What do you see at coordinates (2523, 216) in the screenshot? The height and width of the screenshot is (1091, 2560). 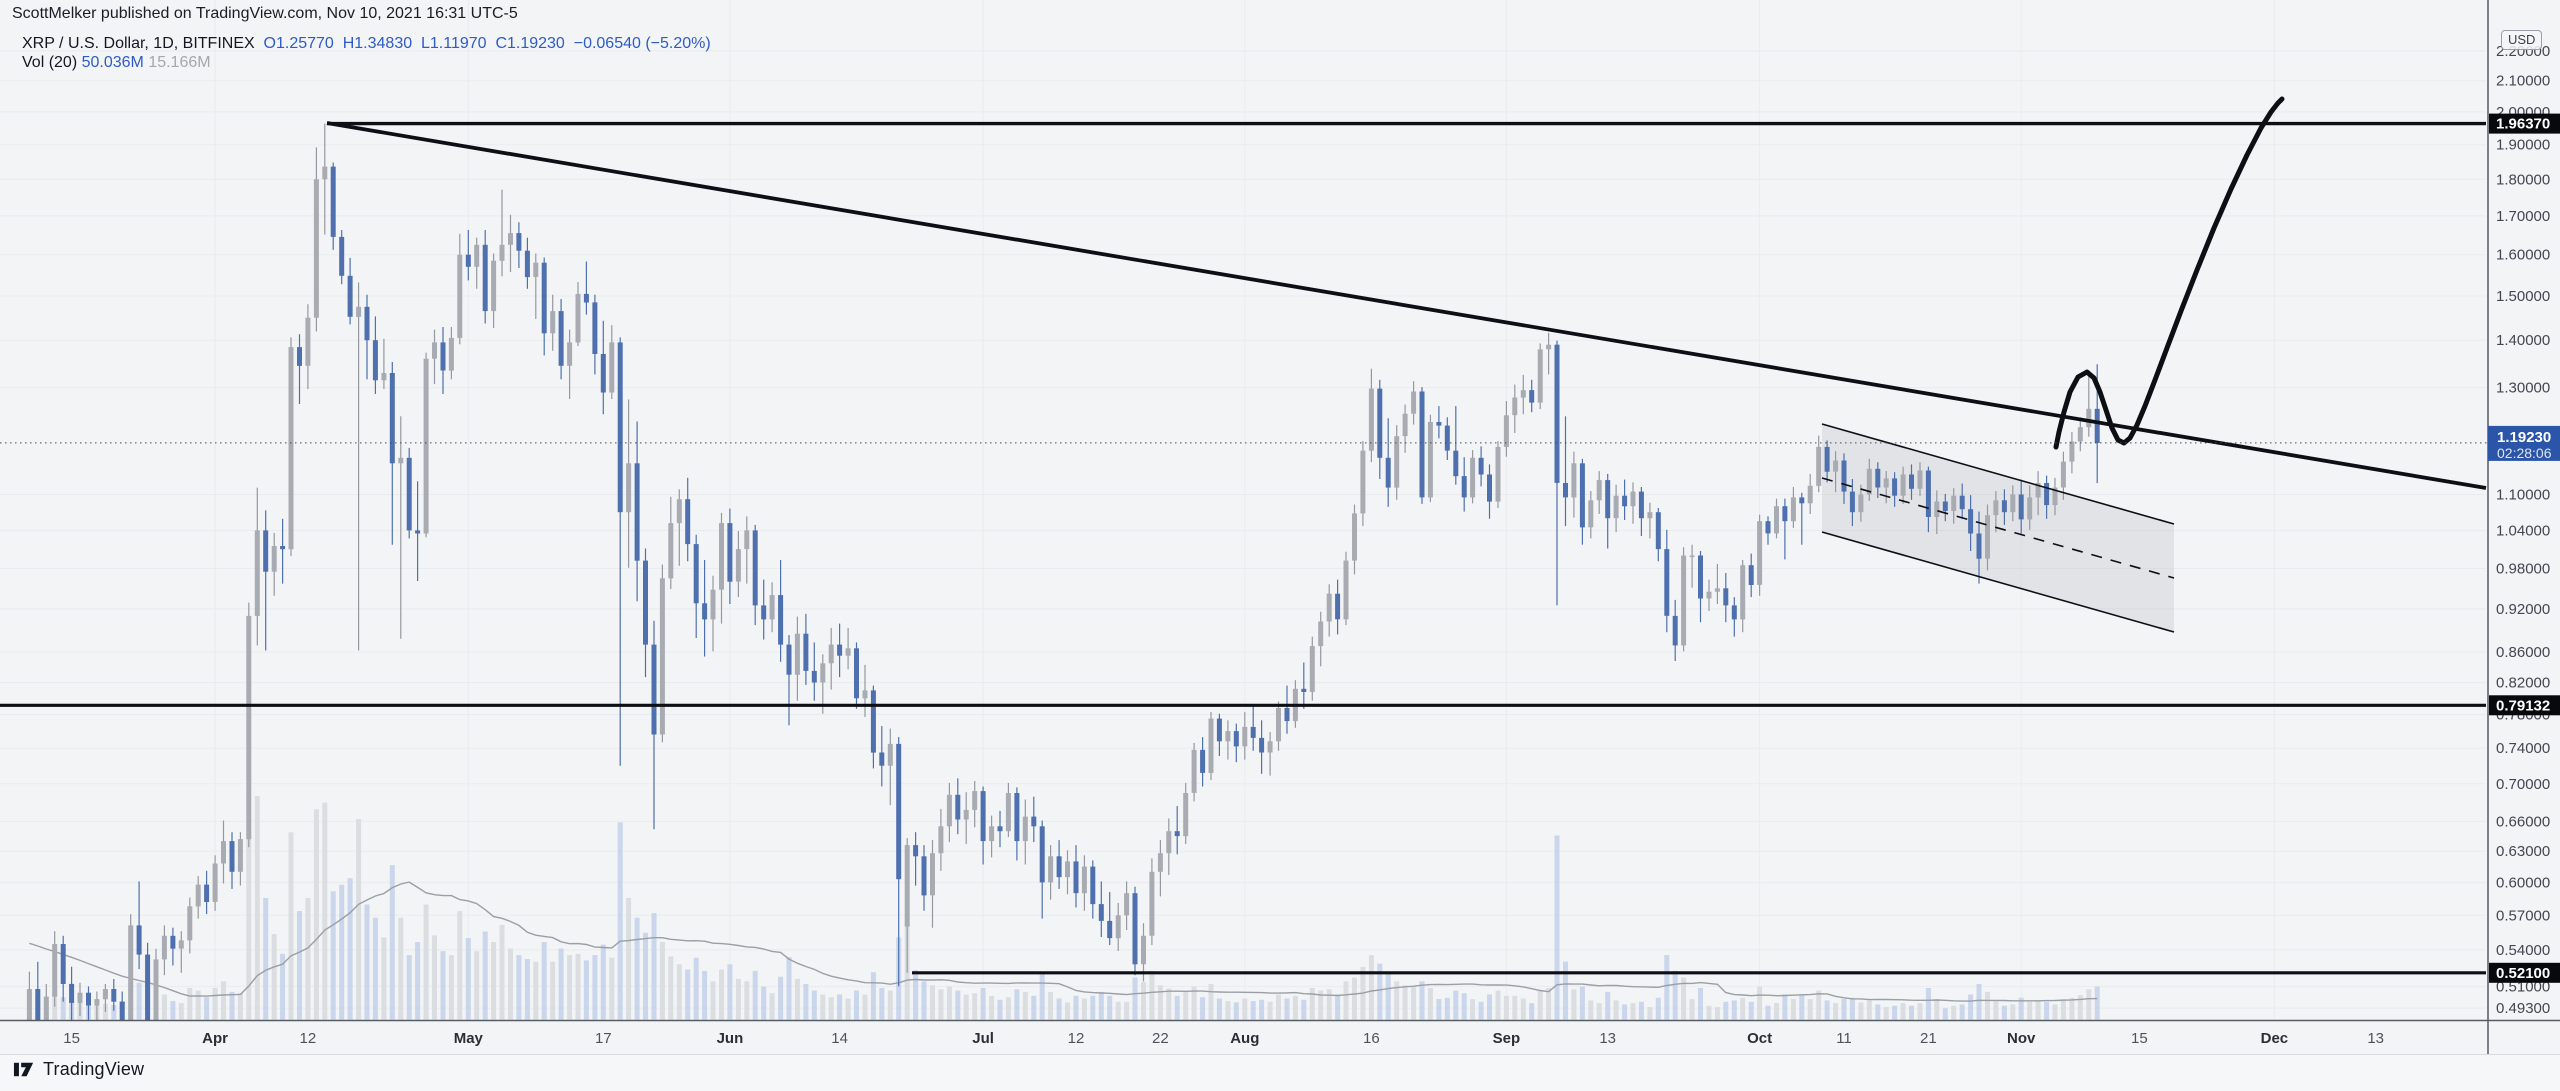 I see `price-axis-label: 1.70000` at bounding box center [2523, 216].